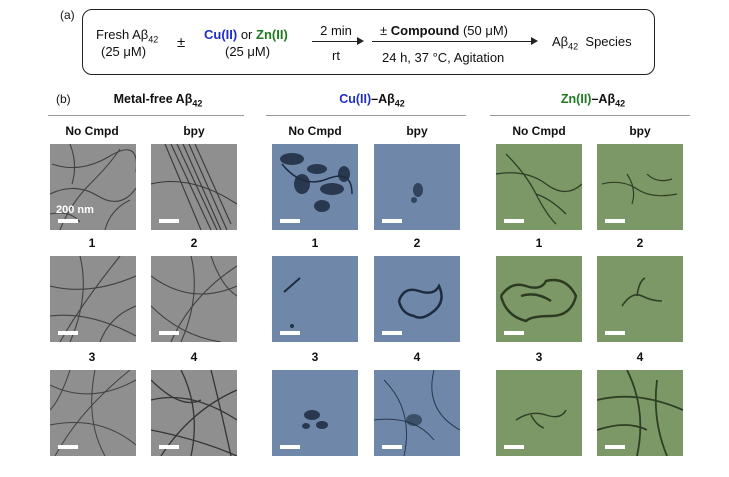  What do you see at coordinates (539, 357) in the screenshot?
I see `label-zn-3: 3` at bounding box center [539, 357].